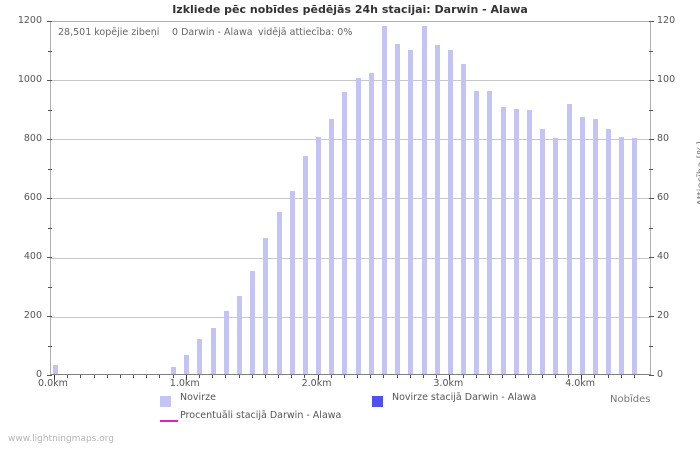  Describe the element at coordinates (169, 421) in the screenshot. I see `legend-line-swatch` at that location.